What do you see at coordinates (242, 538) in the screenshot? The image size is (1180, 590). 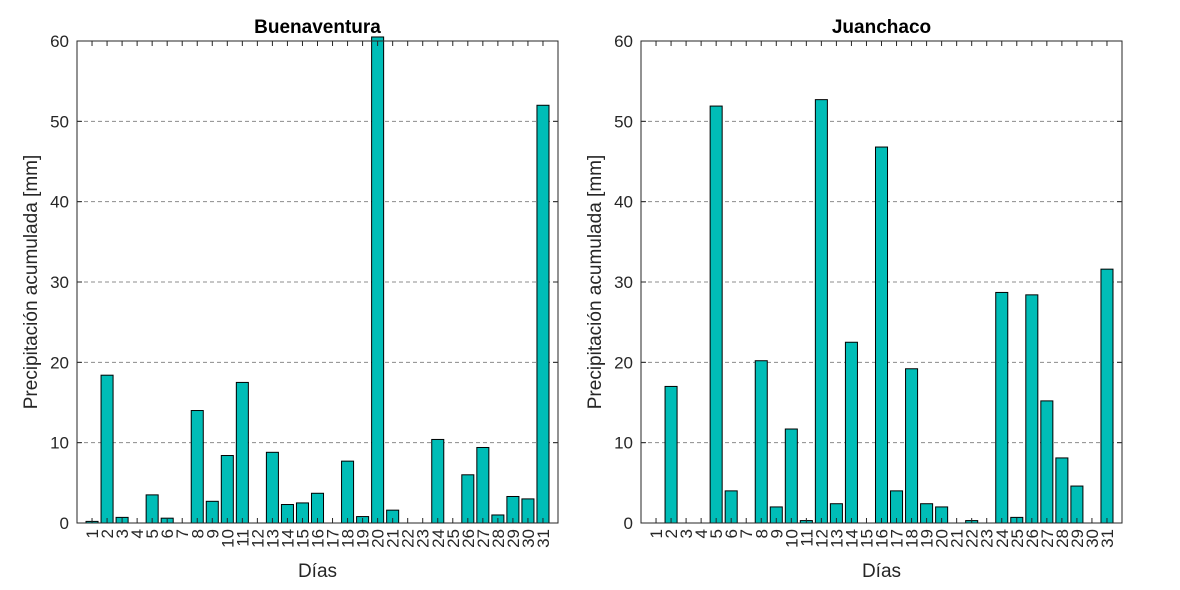 I see `chart-1-xtick-label: 11` at bounding box center [242, 538].